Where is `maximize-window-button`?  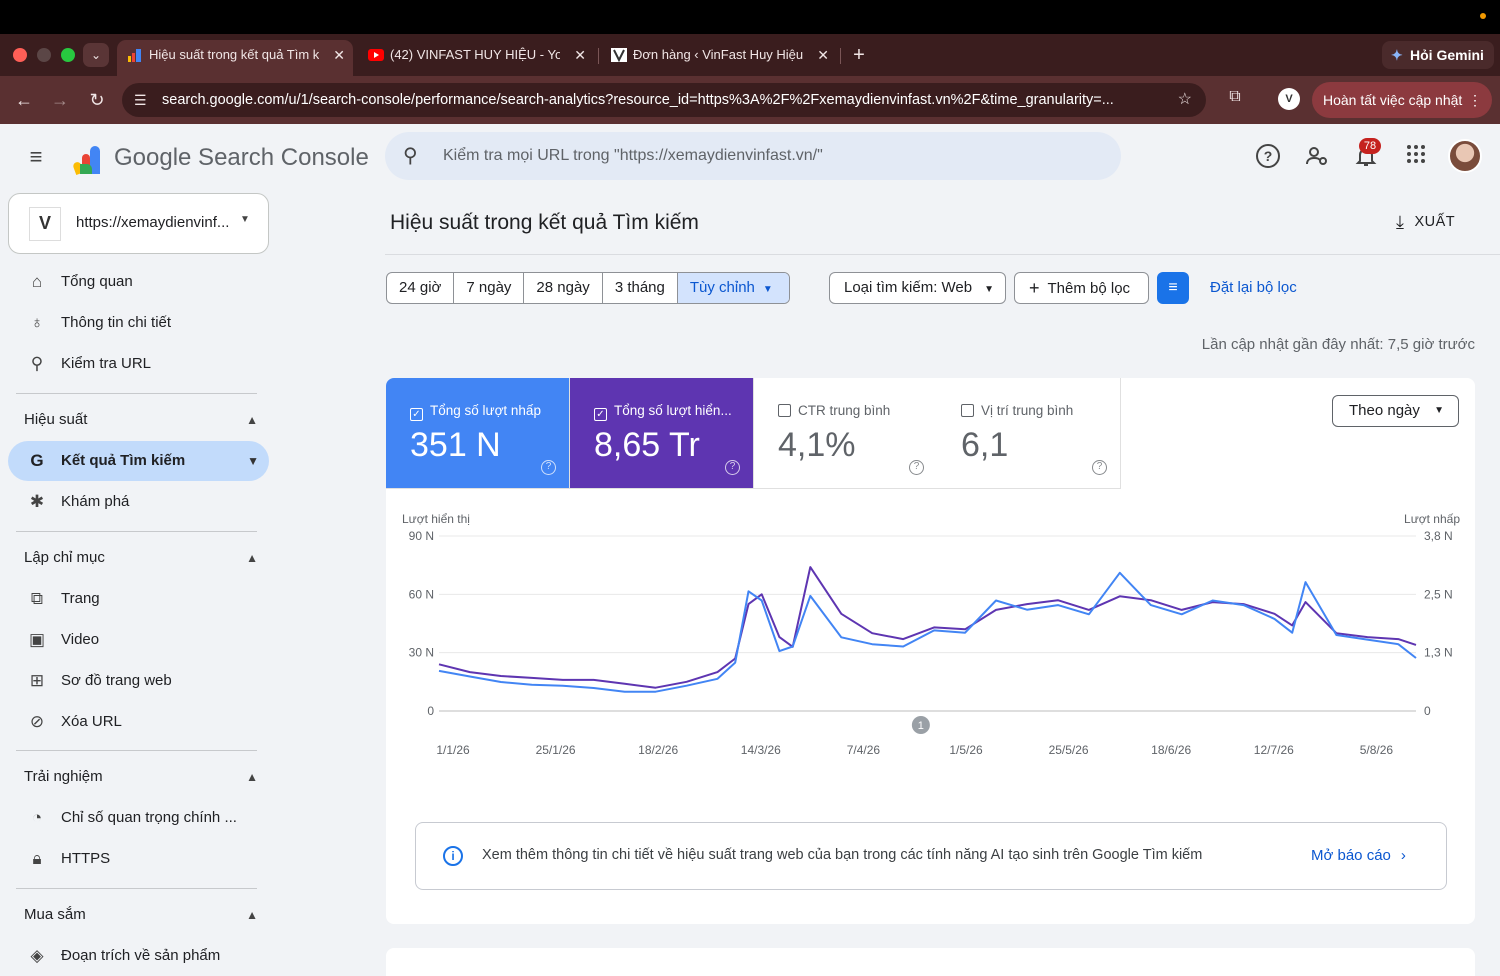 maximize-window-button is located at coordinates (68, 55).